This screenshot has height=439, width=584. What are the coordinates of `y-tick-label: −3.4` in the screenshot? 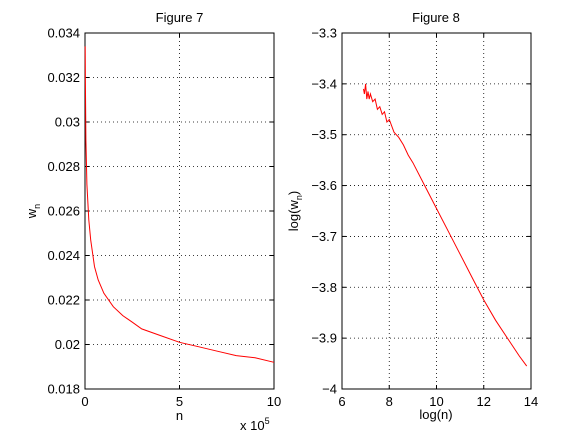 It's located at (324, 83).